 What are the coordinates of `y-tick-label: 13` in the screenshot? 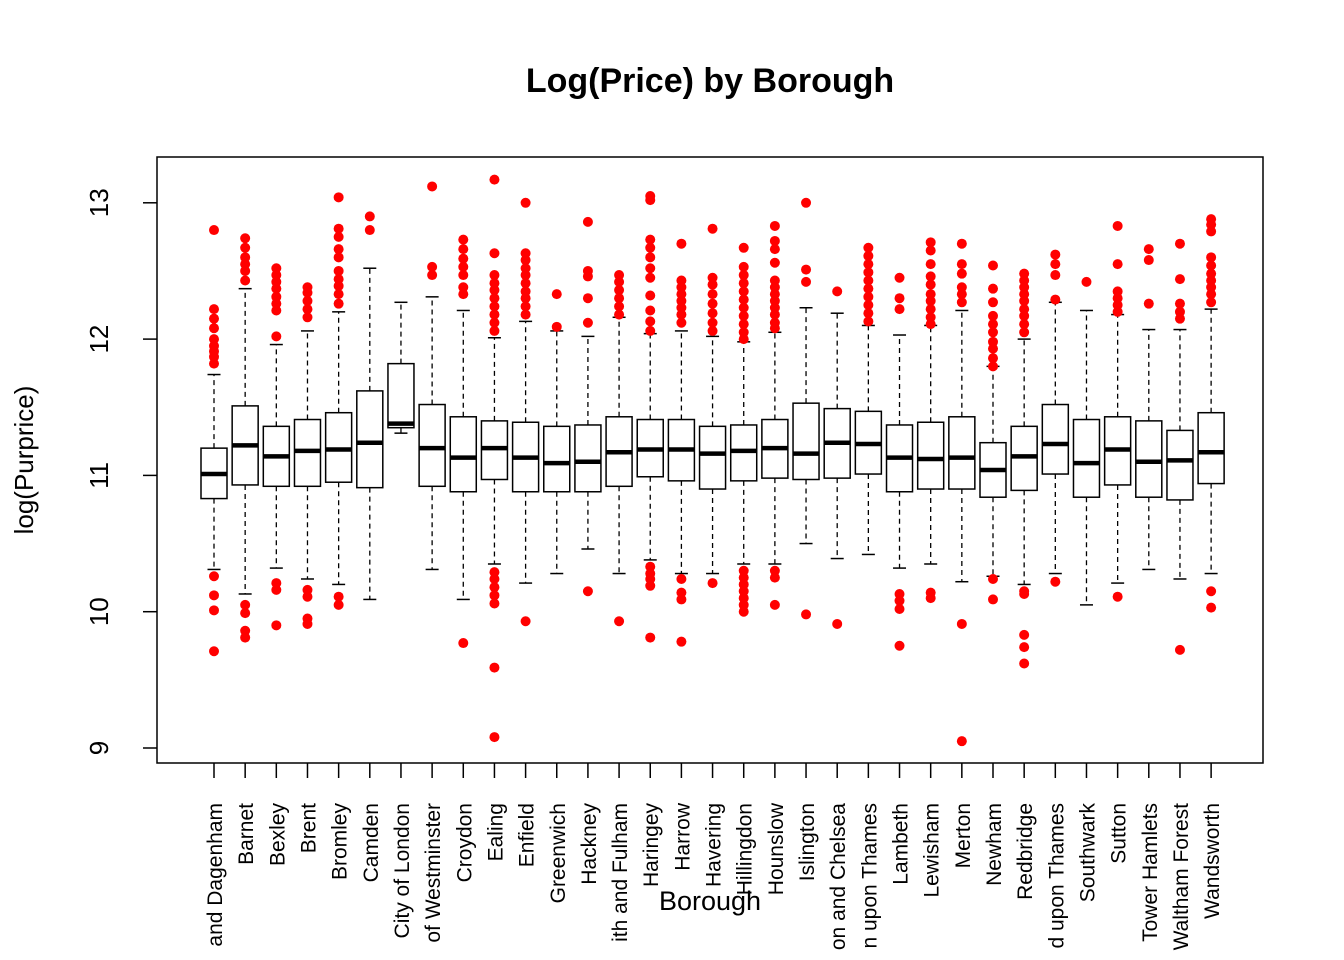 It's located at (99, 202).